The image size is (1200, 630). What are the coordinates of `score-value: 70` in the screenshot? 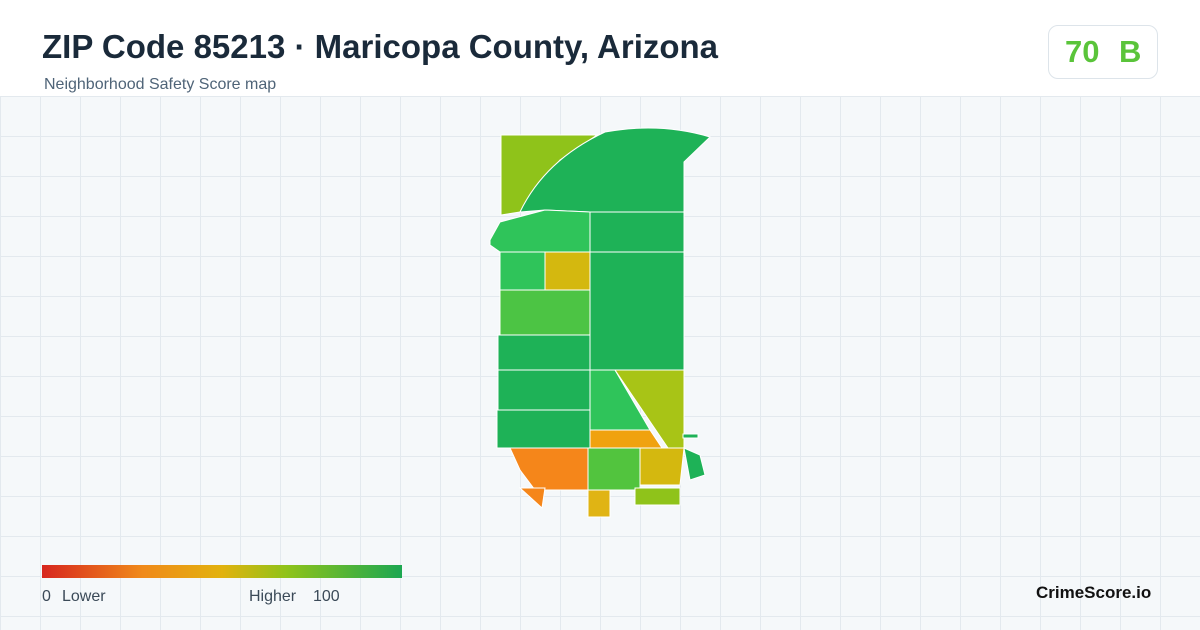 It's located at (1082, 51).